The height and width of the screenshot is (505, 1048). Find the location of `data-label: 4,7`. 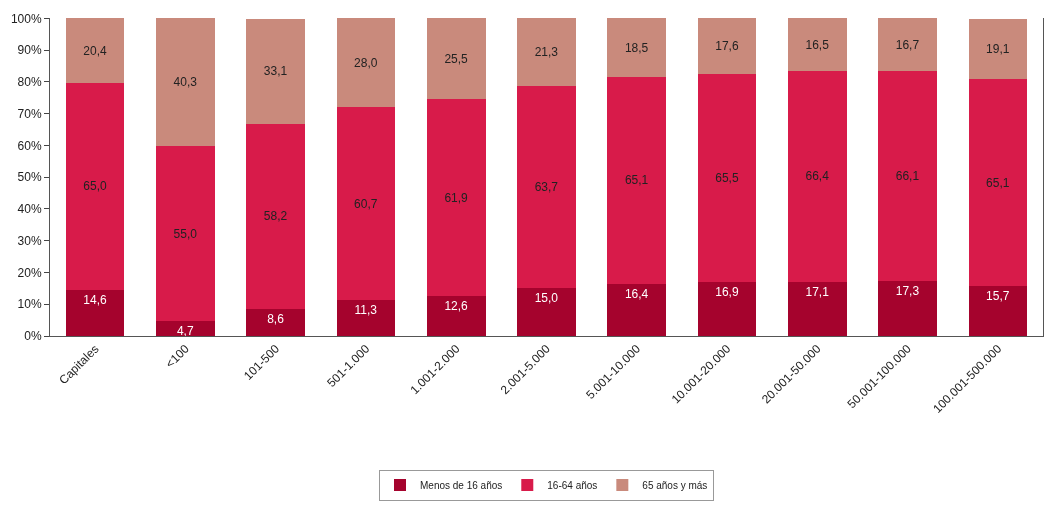

data-label: 4,7 is located at coordinates (185, 331).